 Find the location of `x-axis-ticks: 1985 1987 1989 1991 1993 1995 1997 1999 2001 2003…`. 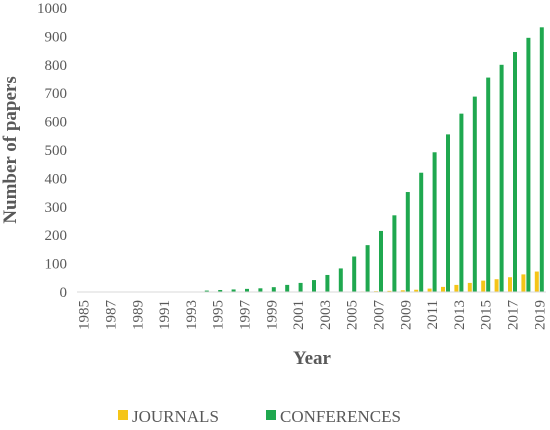

x-axis-ticks: 1985 1987 1989 1991 1993 1995 1997 1999 2001 2003… is located at coordinates (313, 315).